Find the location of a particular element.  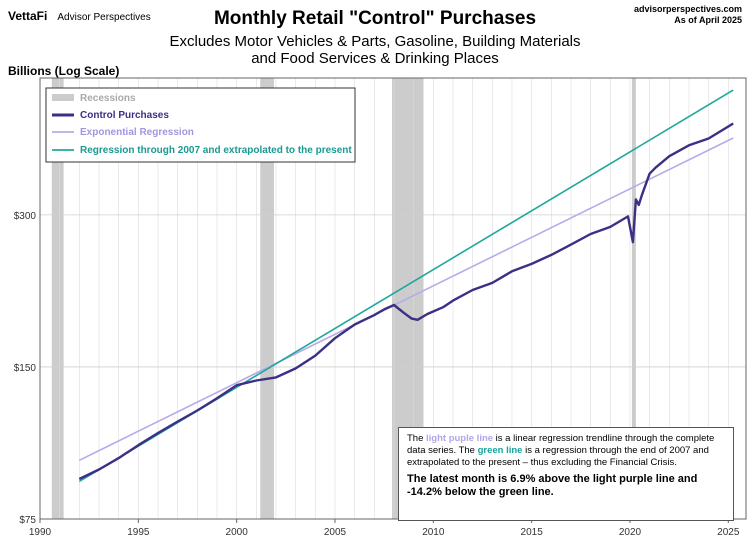

x-tick-label: 2015 is located at coordinates (532, 532).